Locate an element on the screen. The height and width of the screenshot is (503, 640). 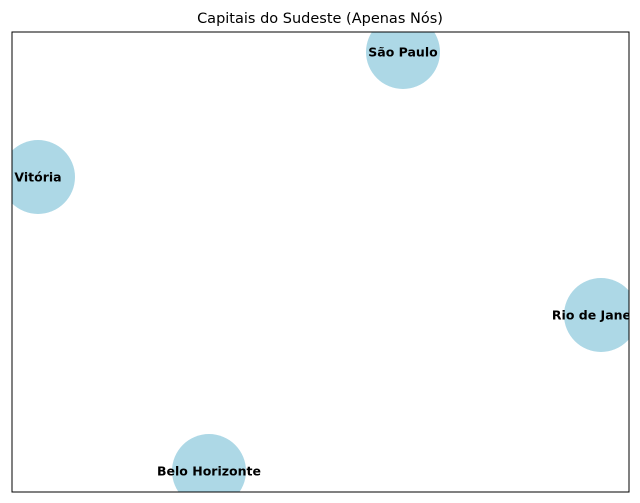
node-label: Vitória is located at coordinates (37, 177).